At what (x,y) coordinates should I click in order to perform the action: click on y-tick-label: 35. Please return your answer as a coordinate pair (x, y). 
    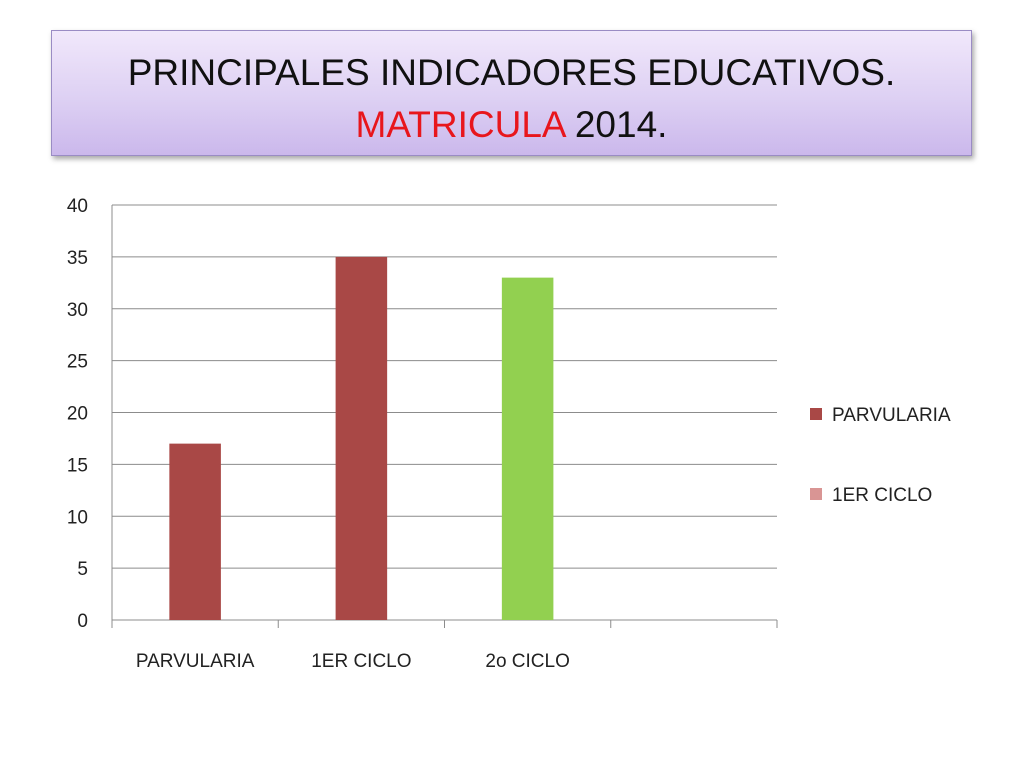
    Looking at the image, I should click on (77, 258).